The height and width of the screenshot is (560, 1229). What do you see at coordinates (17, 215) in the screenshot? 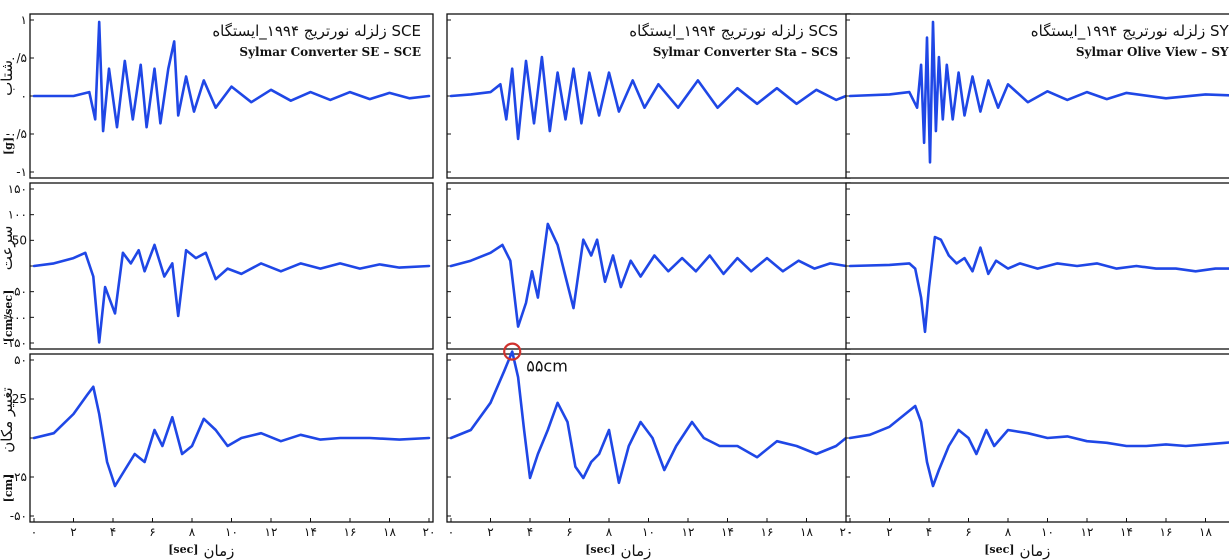
I see `y-tick-label: ۱۰۰` at bounding box center [17, 215].